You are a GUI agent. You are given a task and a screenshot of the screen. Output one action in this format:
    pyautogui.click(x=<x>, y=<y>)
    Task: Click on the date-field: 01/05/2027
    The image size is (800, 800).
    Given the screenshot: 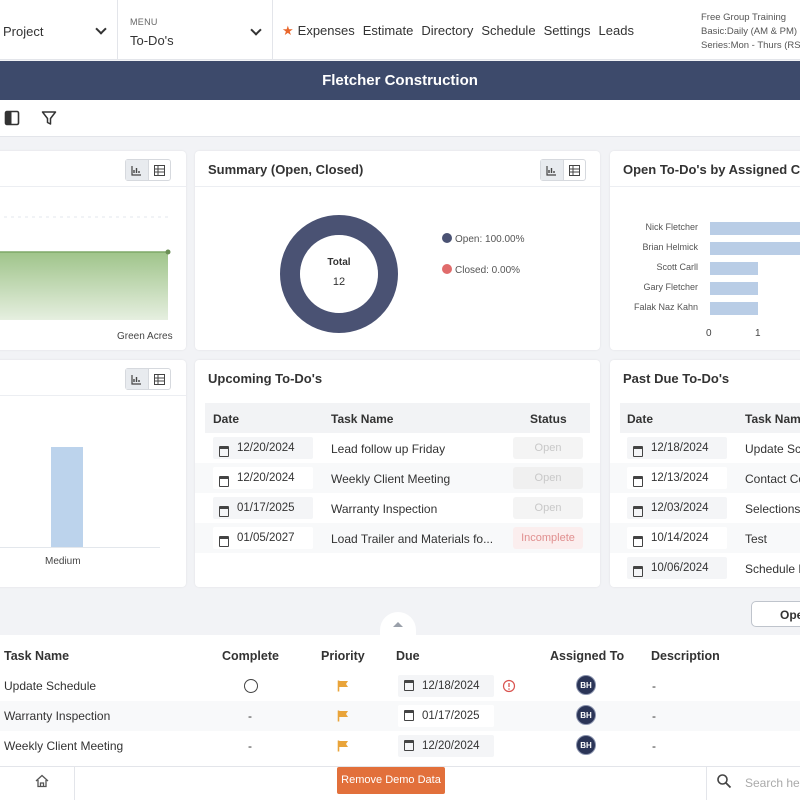 What is the action you would take?
    pyautogui.click(x=263, y=538)
    